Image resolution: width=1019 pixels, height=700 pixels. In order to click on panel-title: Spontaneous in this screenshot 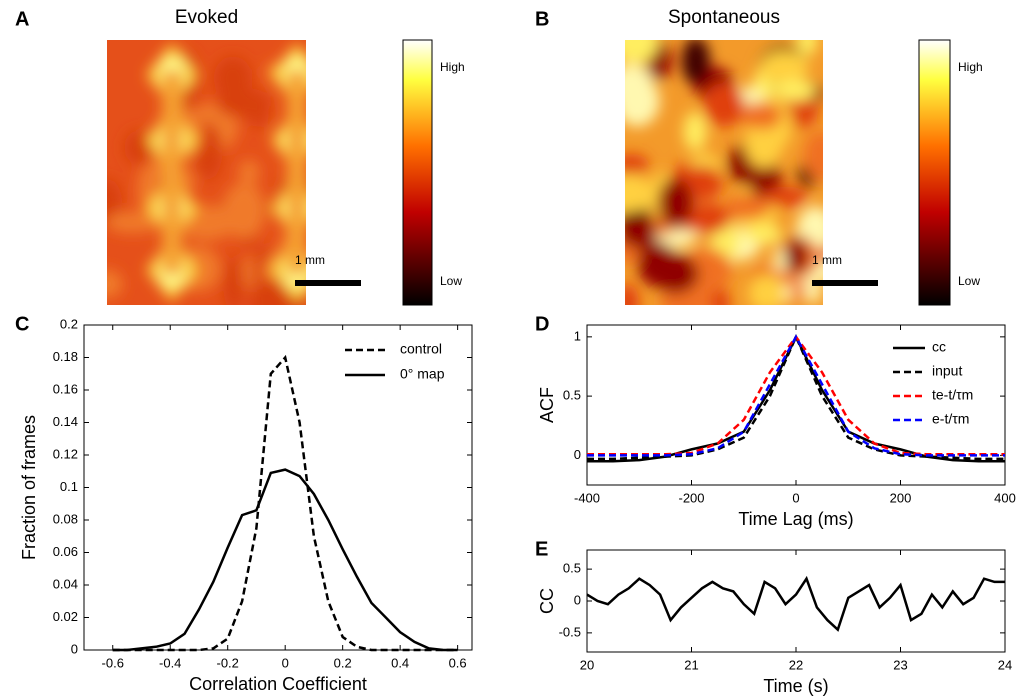, I will do `click(724, 17)`.